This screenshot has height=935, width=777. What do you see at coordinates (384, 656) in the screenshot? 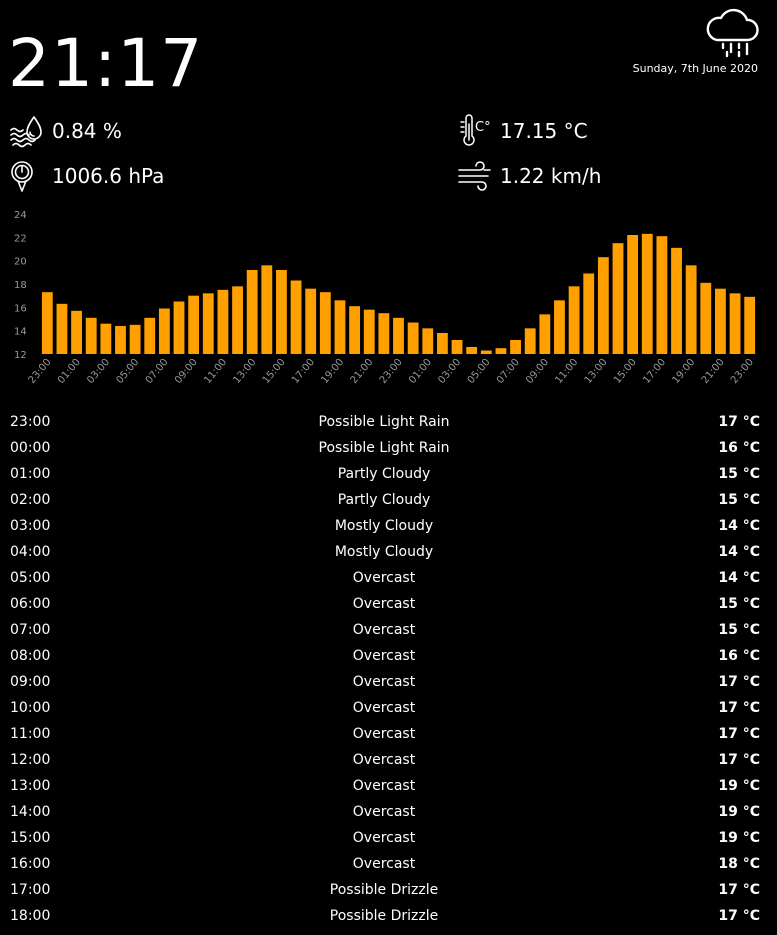
I see `forecast-row: 08:00 Overcast 16 °C` at bounding box center [384, 656].